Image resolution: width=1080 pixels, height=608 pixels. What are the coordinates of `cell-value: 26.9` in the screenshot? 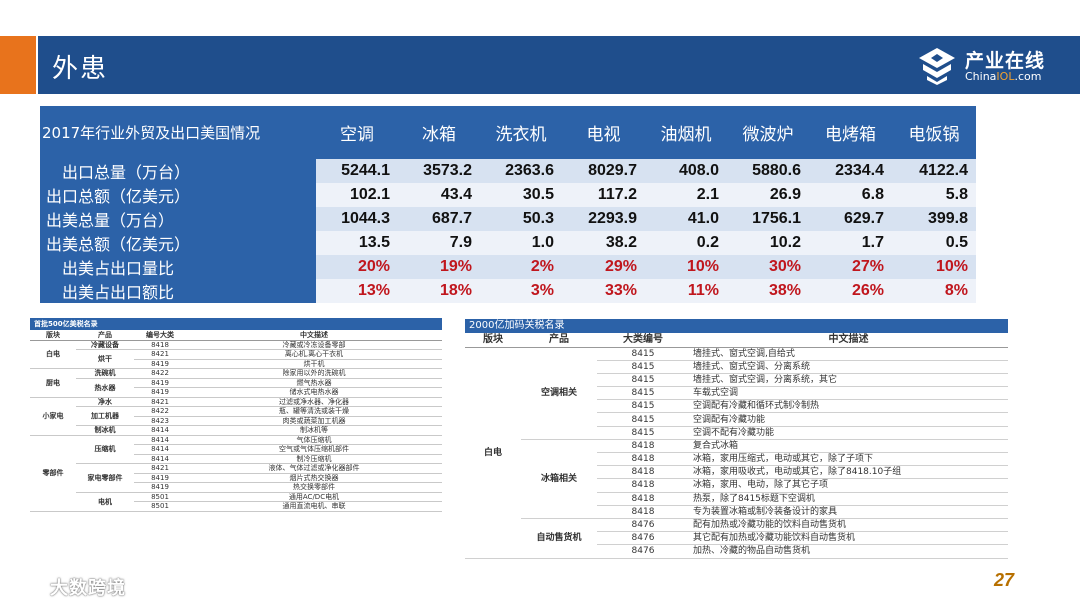 It's located at (768, 195).